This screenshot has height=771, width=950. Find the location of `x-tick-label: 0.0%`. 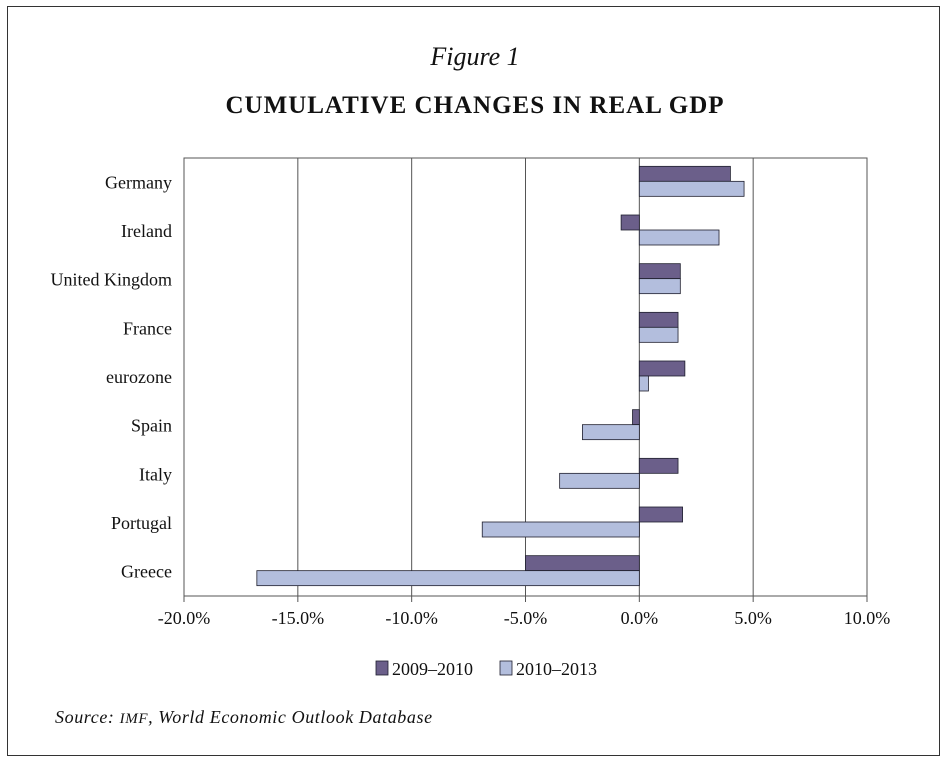

x-tick-label: 0.0% is located at coordinates (640, 618).